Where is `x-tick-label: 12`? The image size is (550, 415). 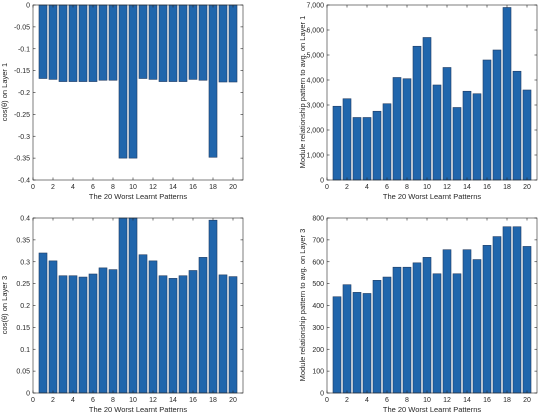 x-tick-label: 12 is located at coordinates (447, 400).